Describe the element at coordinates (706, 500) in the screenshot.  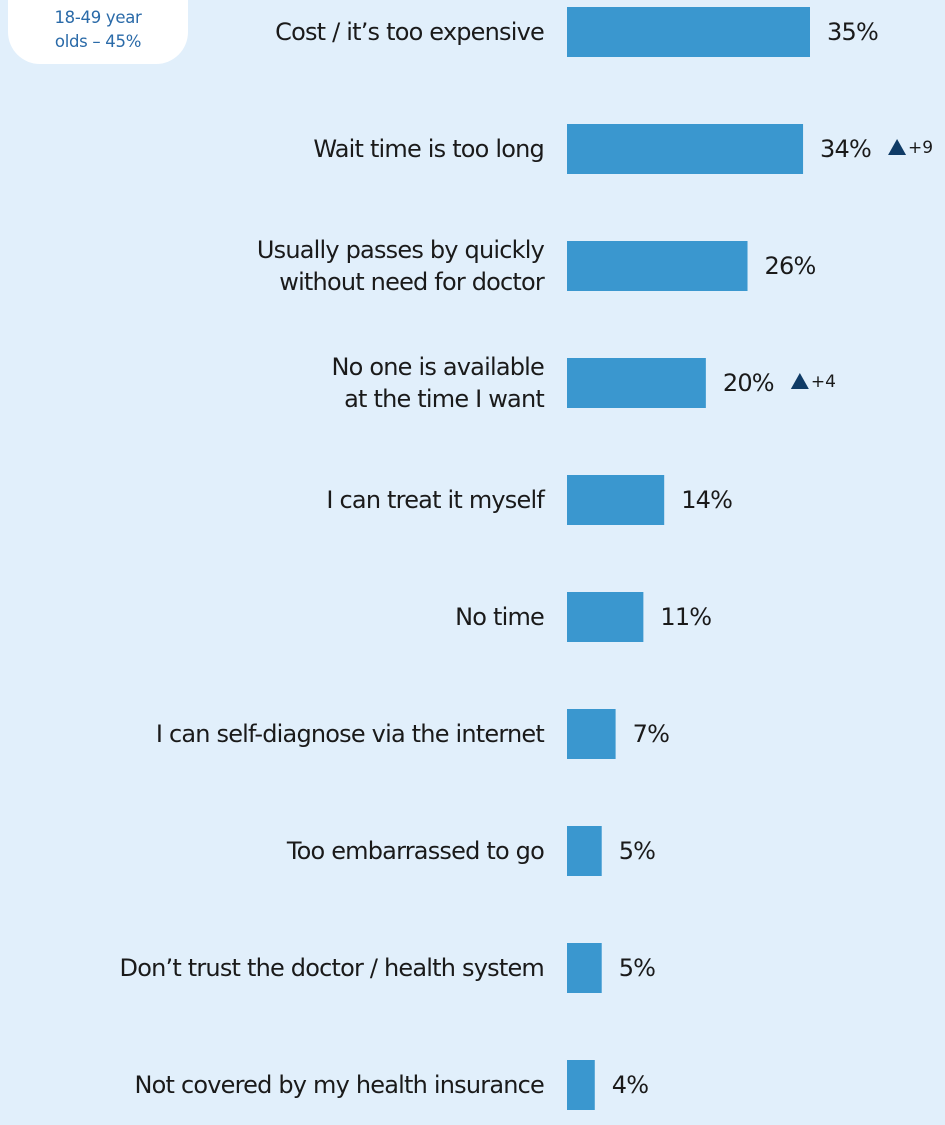
I see `value-label: 14%` at that location.